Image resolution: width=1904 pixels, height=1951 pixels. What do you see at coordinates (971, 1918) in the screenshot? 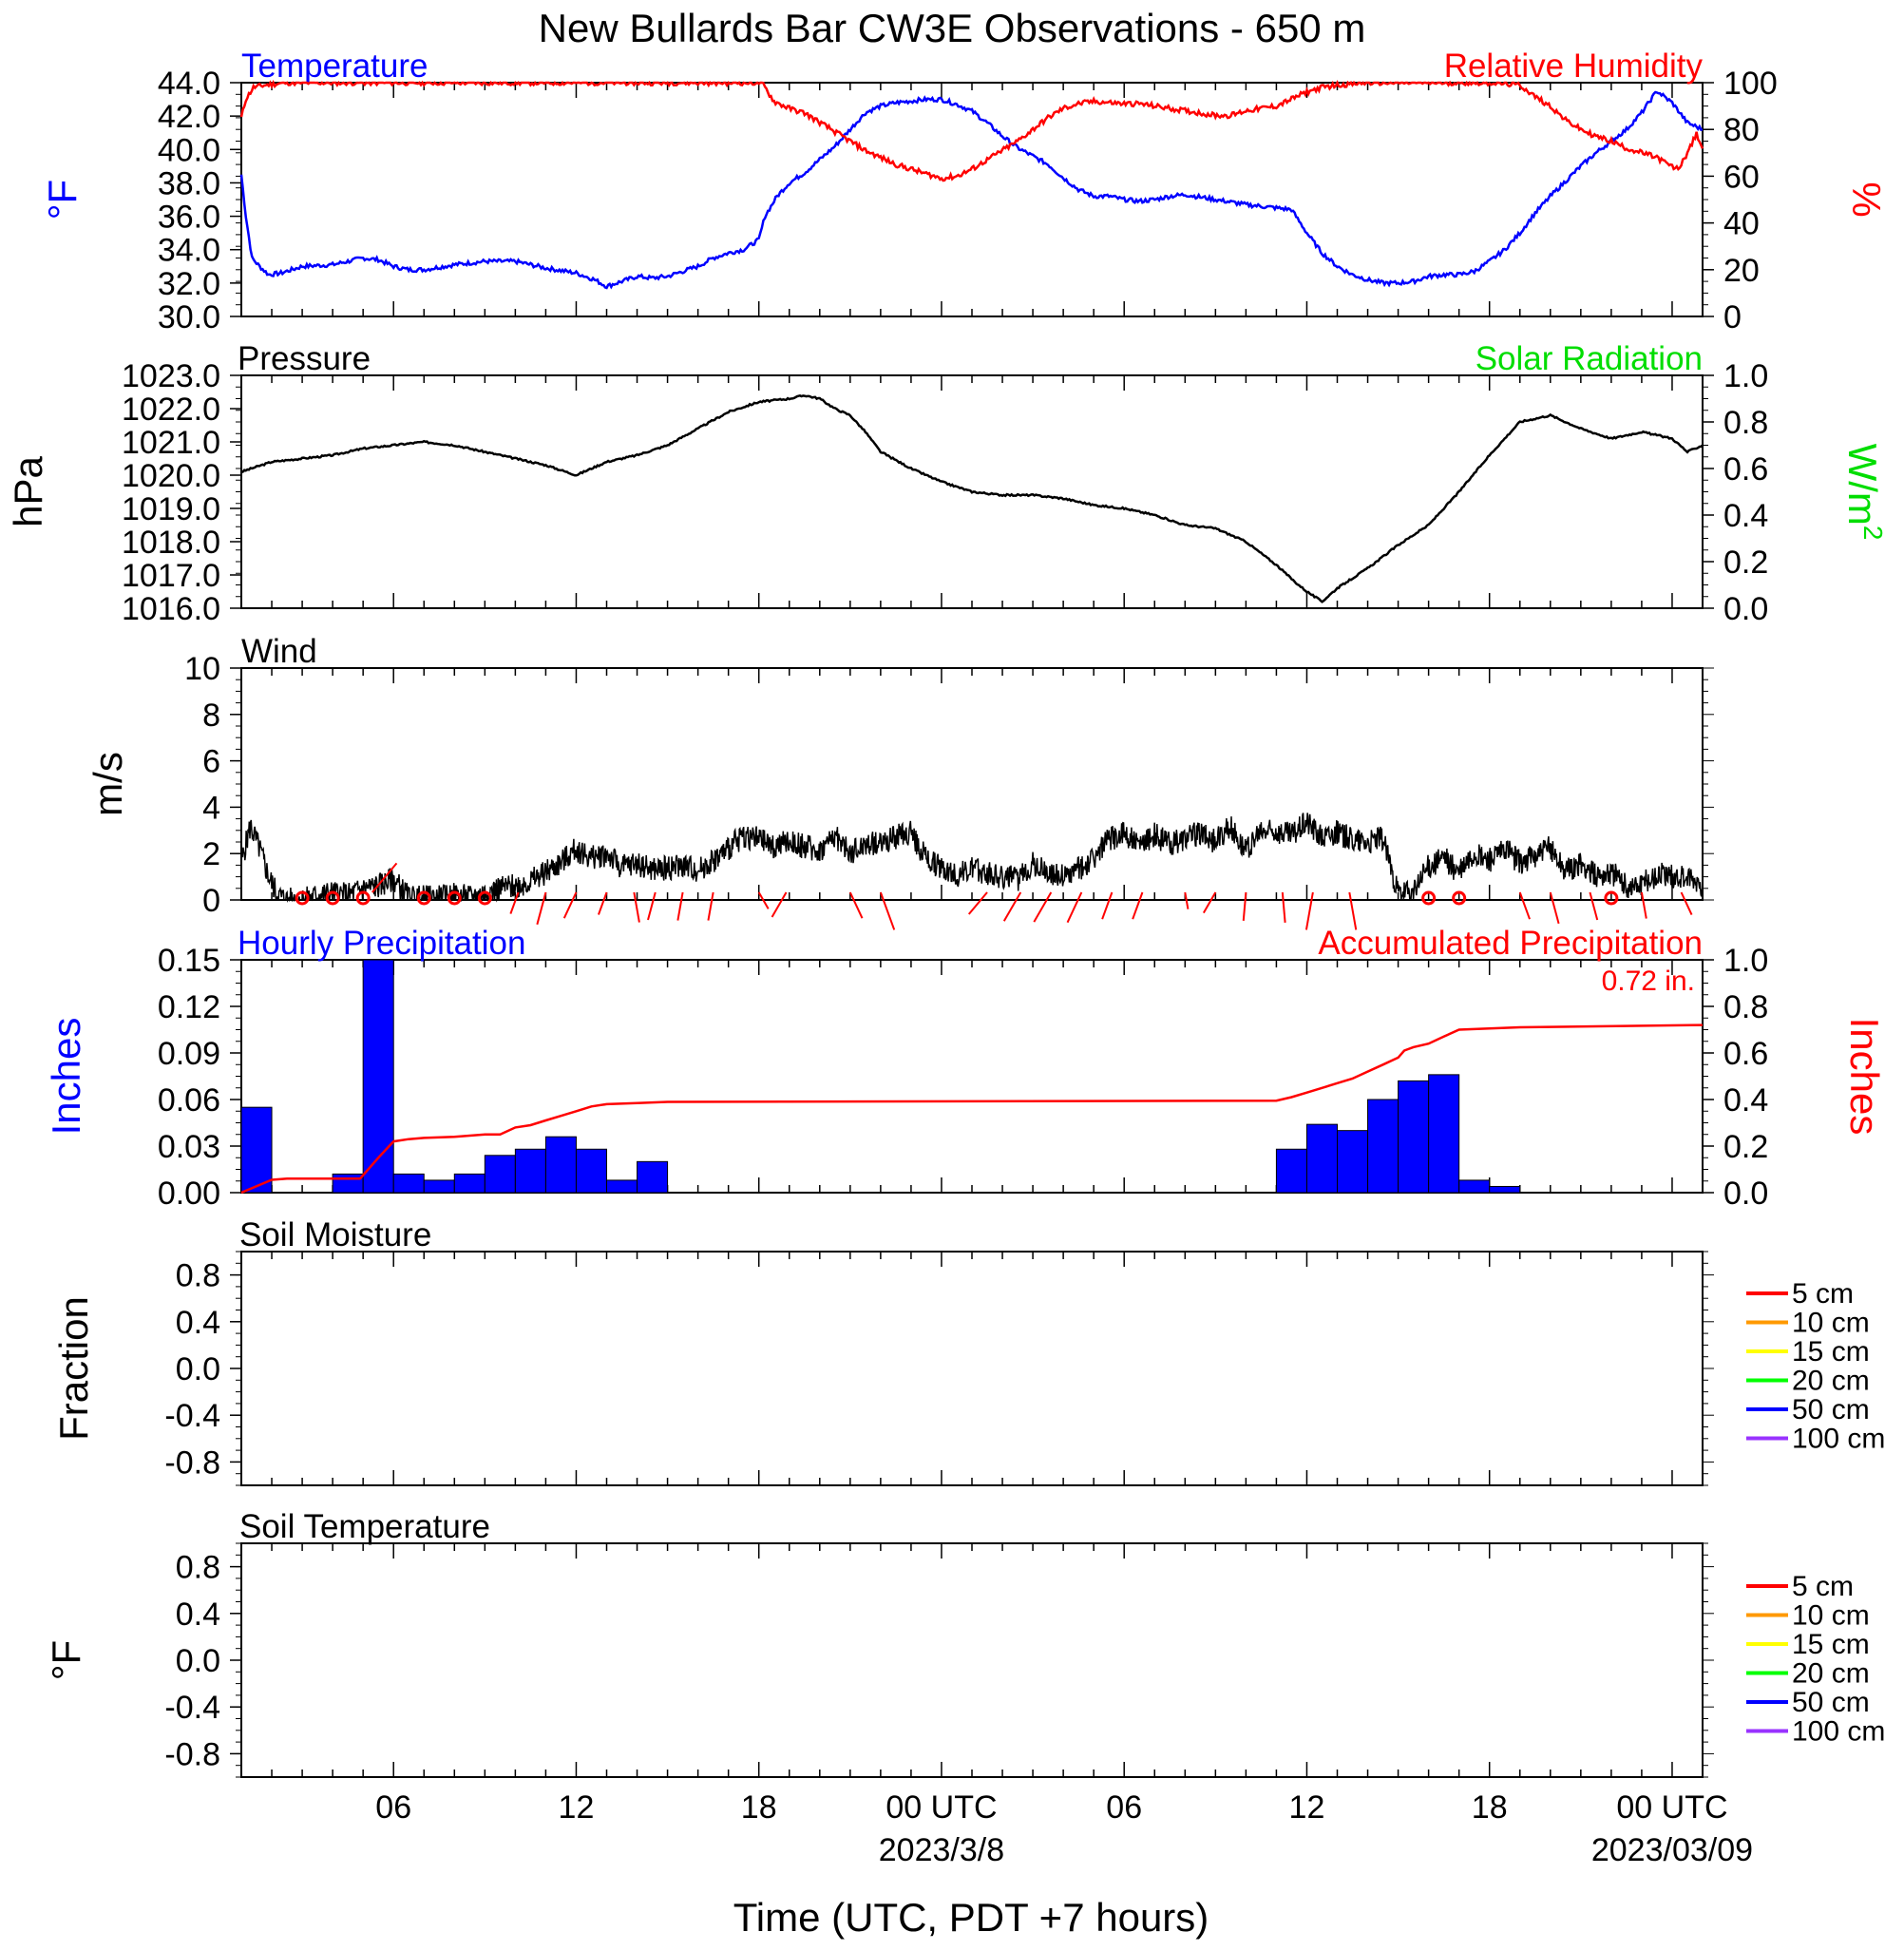
I see `x-axis-label: Time (UTC, PDT +7 hours)` at bounding box center [971, 1918].